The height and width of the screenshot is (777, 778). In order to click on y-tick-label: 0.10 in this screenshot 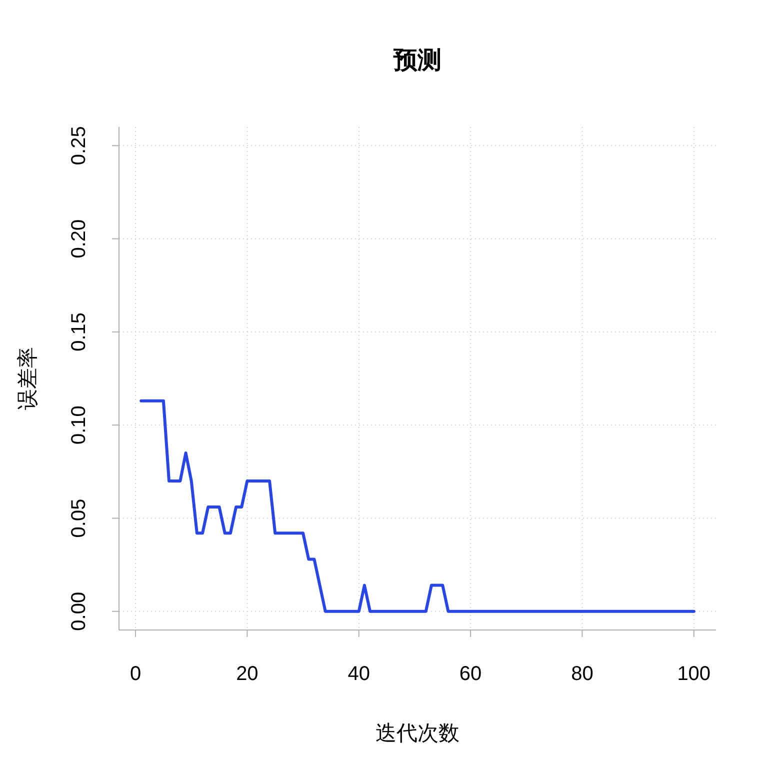, I will do `click(79, 425)`.